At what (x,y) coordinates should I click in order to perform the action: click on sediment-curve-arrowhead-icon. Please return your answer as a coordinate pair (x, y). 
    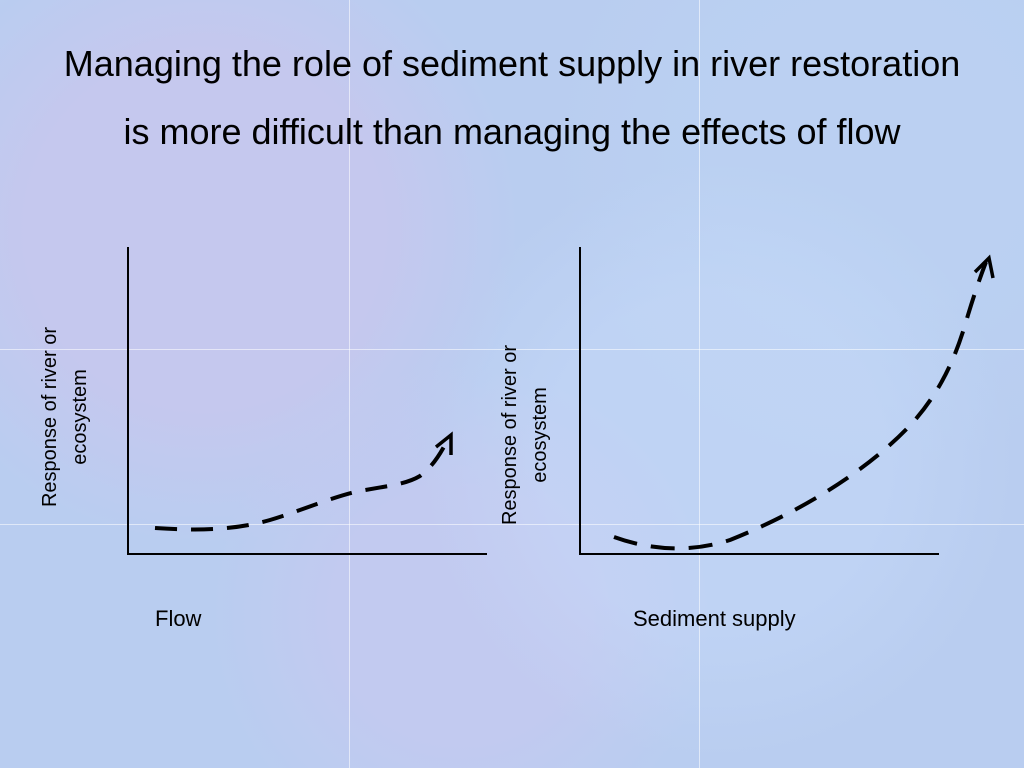
    Looking at the image, I should click on (984, 266).